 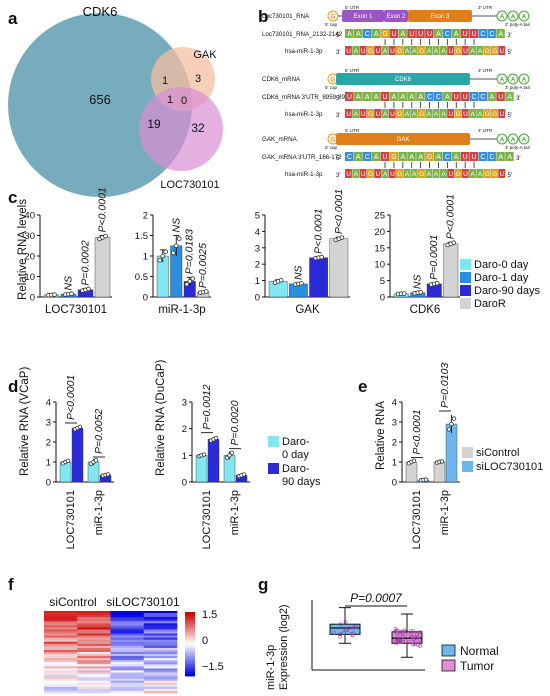 I want to click on d-subplot-1: 0 1 2 3, so click(x=216, y=443).